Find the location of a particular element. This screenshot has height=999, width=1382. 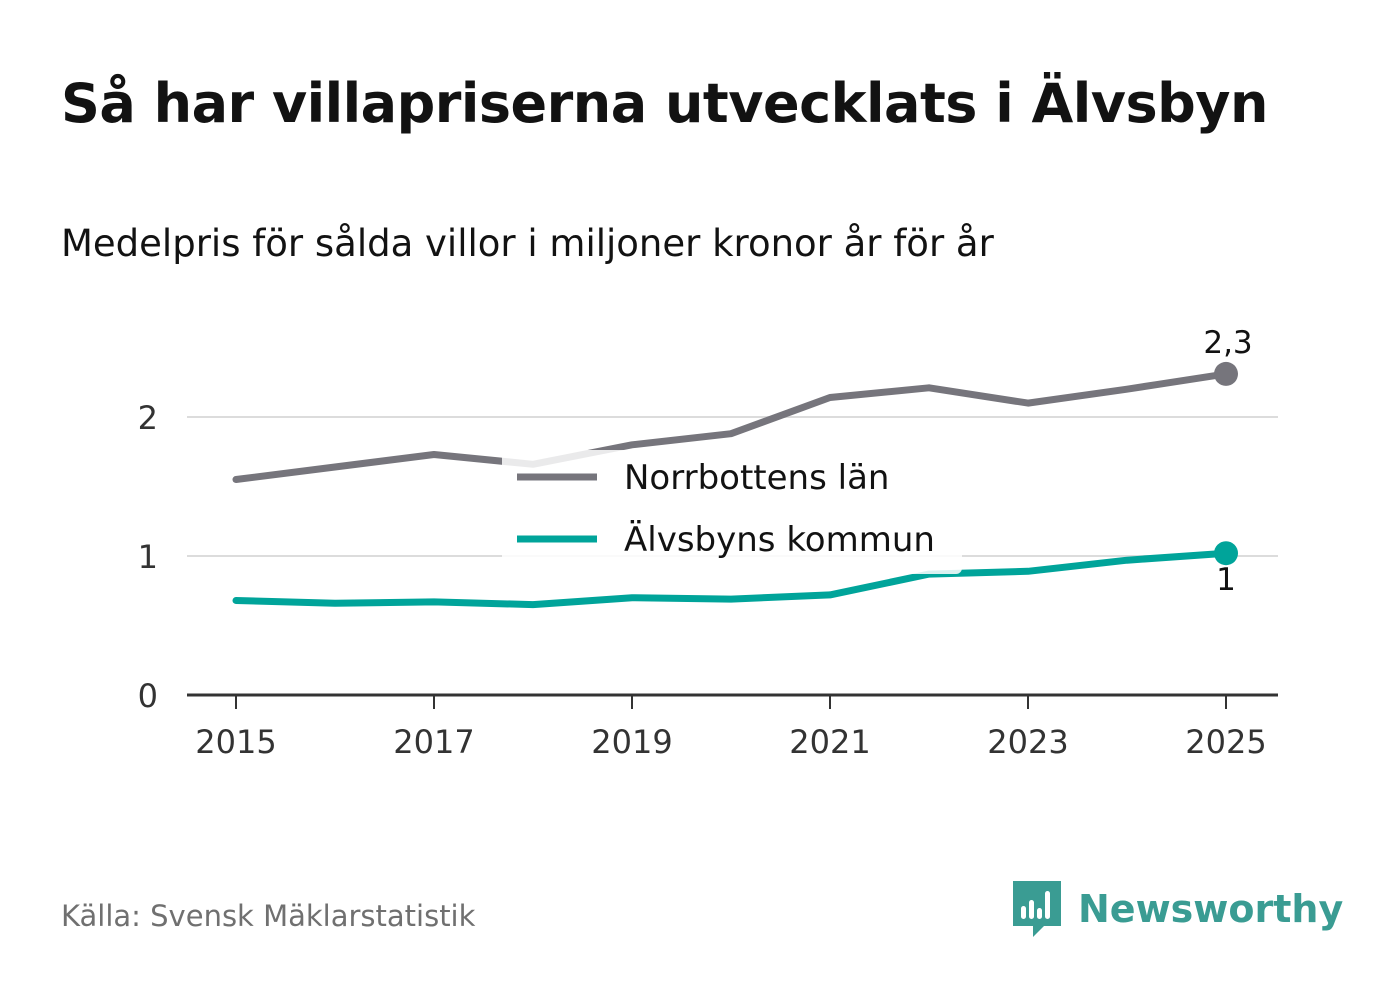

brand-logo: Newsworthy is located at coordinates (1176, 909).